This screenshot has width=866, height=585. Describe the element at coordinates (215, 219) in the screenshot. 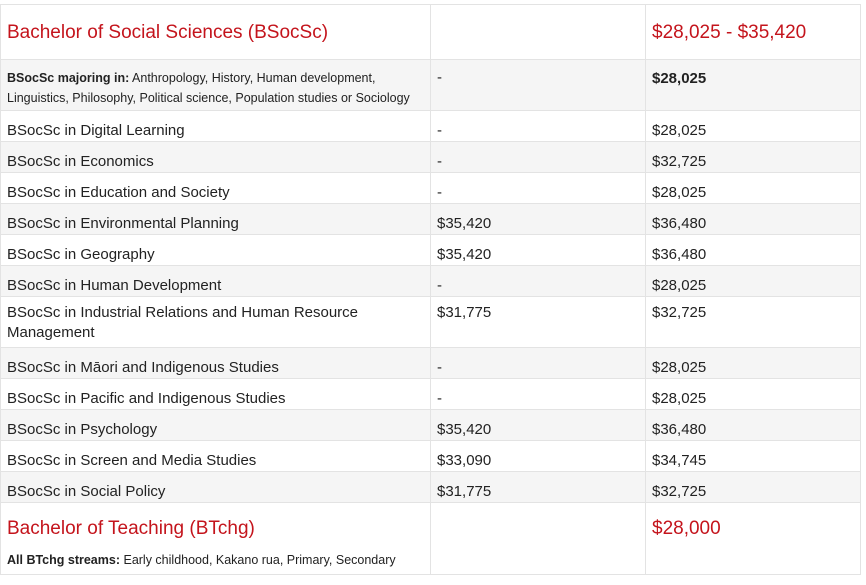

I see `programme-name: BSocSc in Environmental Planning` at that location.